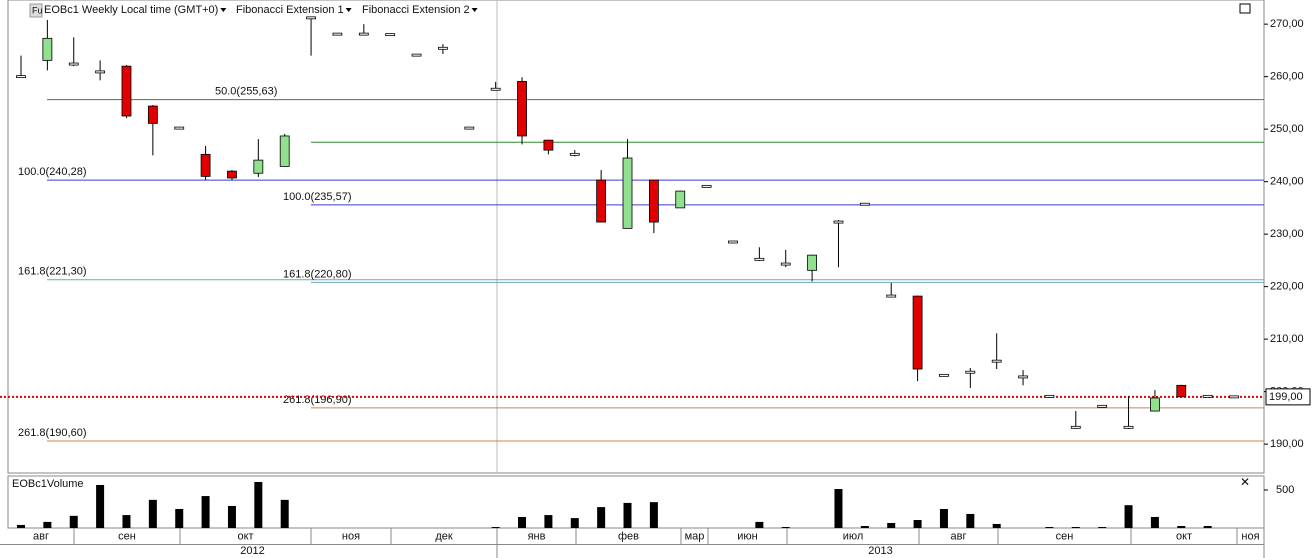 The height and width of the screenshot is (558, 1316). Describe the element at coordinates (1245, 482) in the screenshot. I see `close-button: ✕` at that location.